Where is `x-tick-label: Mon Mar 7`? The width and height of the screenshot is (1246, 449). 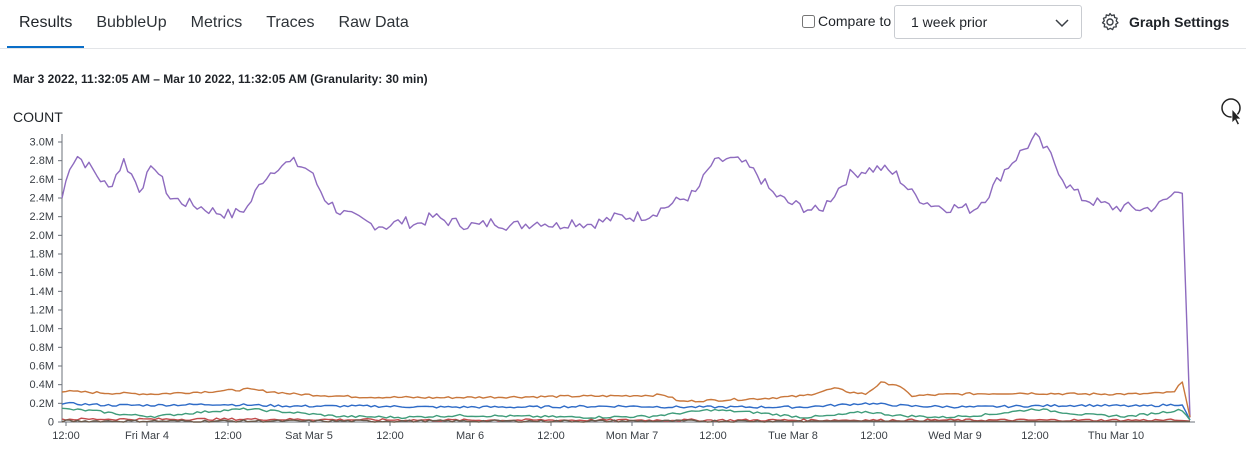 x-tick-label: Mon Mar 7 is located at coordinates (632, 436).